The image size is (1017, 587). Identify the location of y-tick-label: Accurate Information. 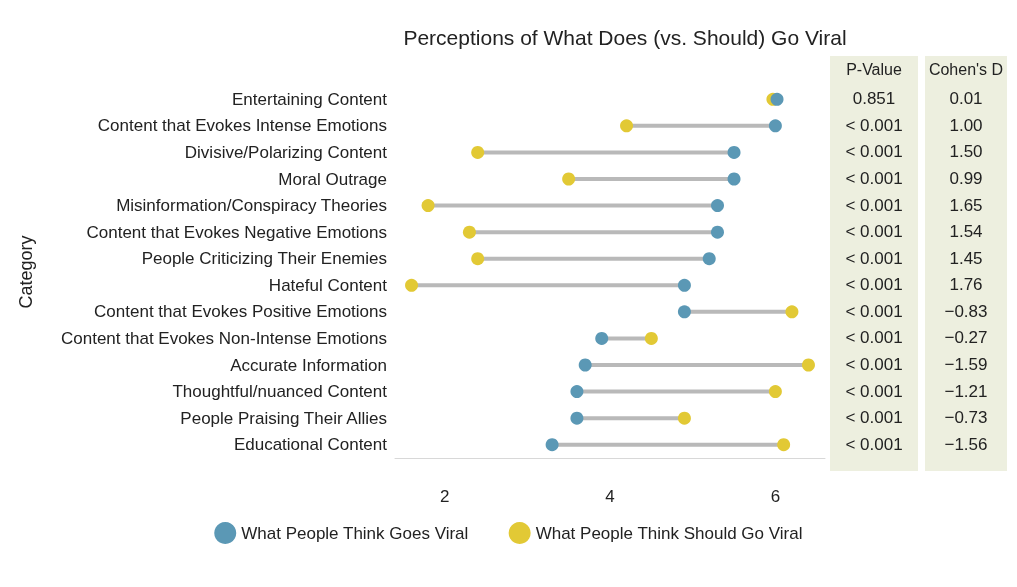
(308, 365).